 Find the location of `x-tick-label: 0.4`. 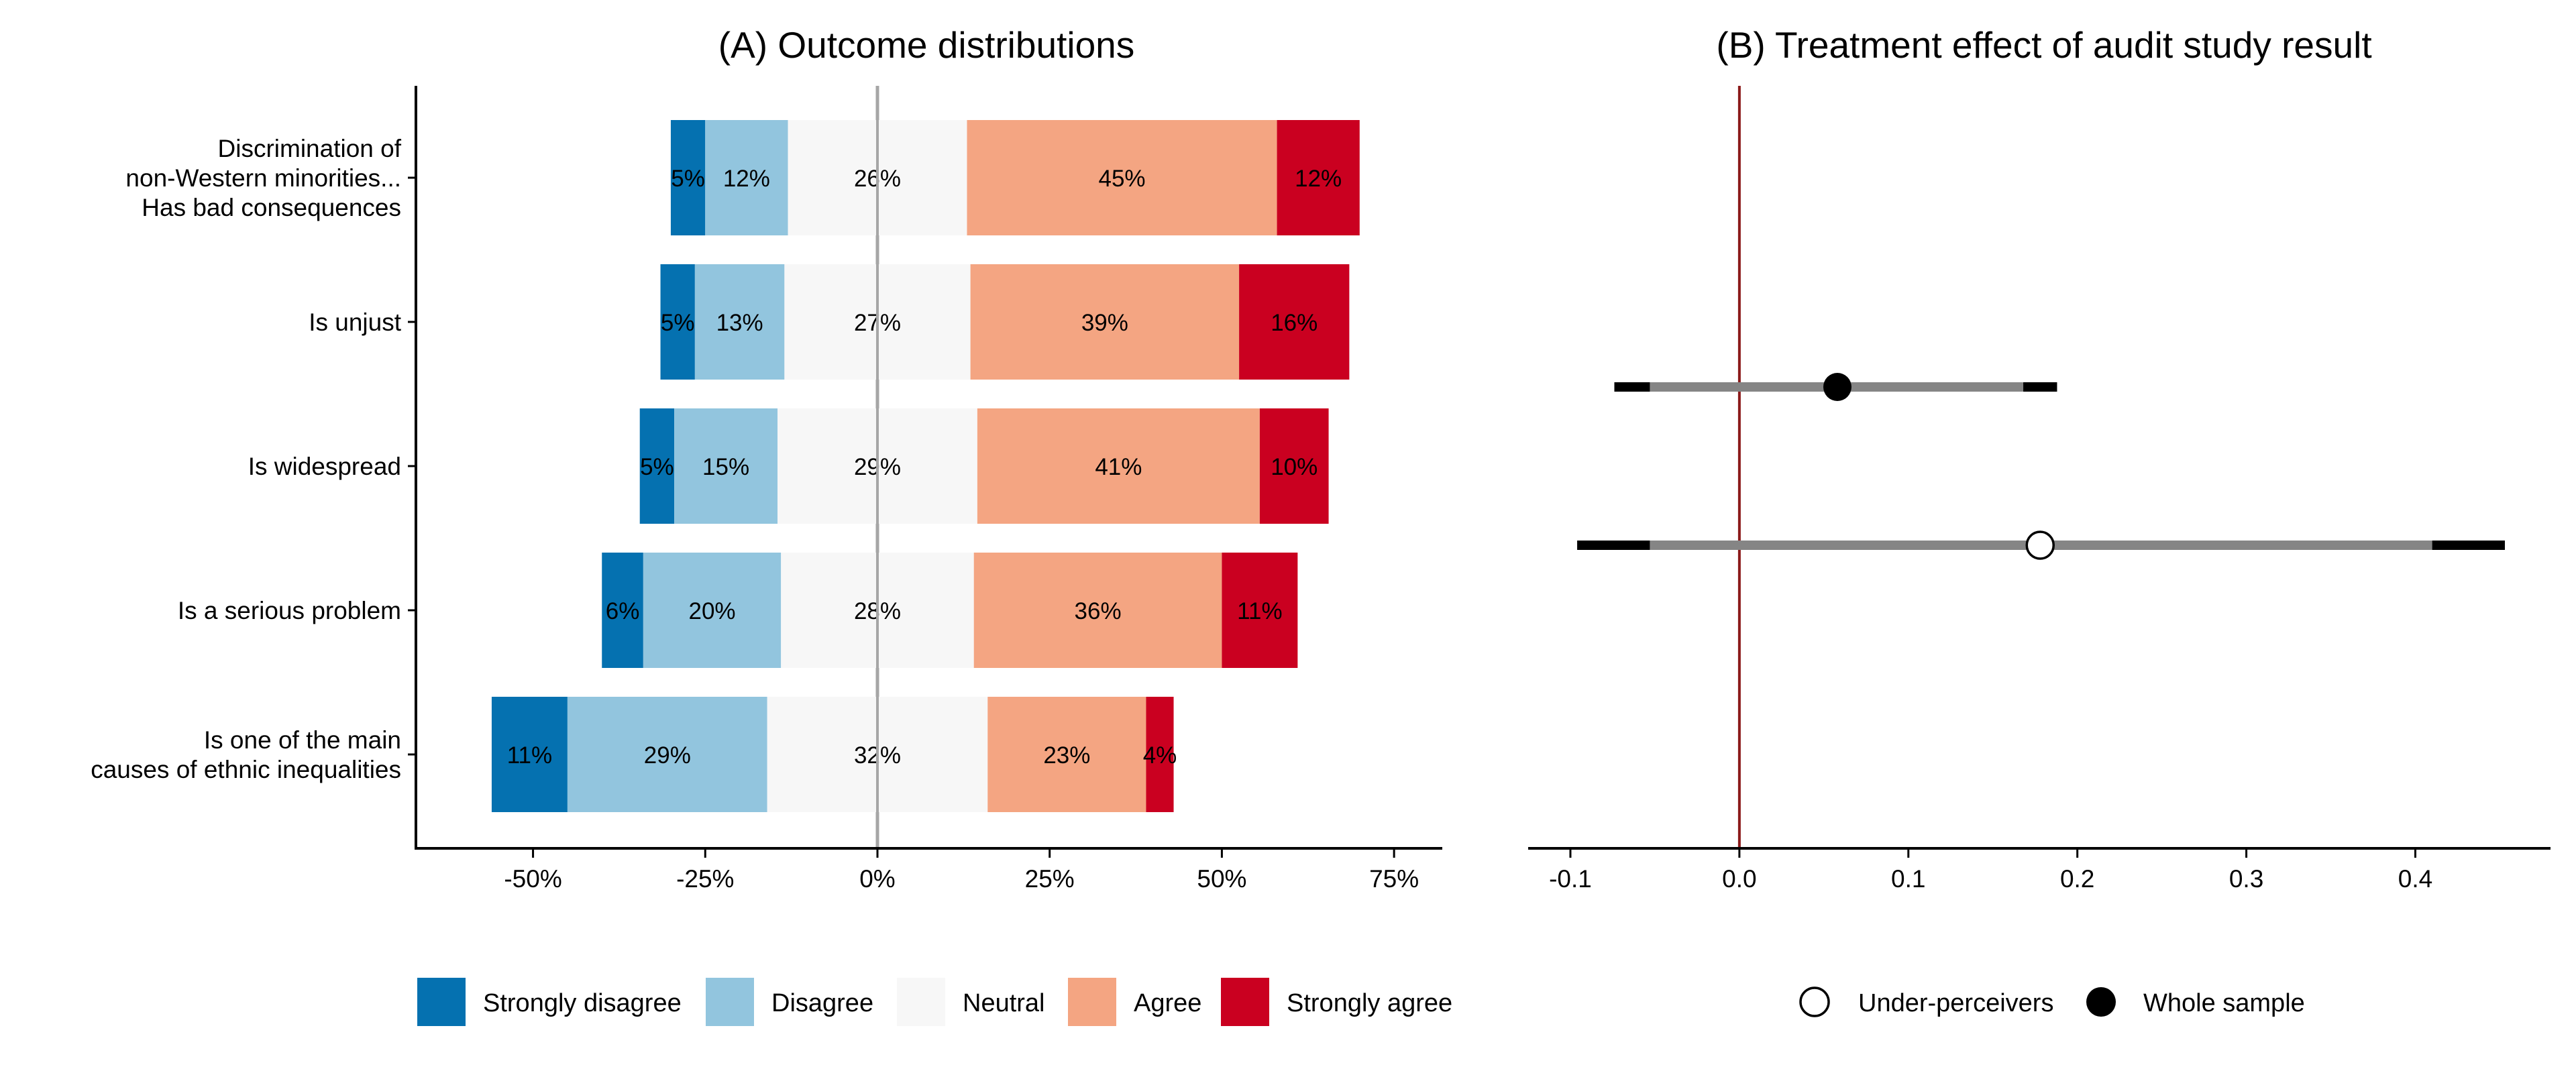

x-tick-label: 0.4 is located at coordinates (2415, 879).